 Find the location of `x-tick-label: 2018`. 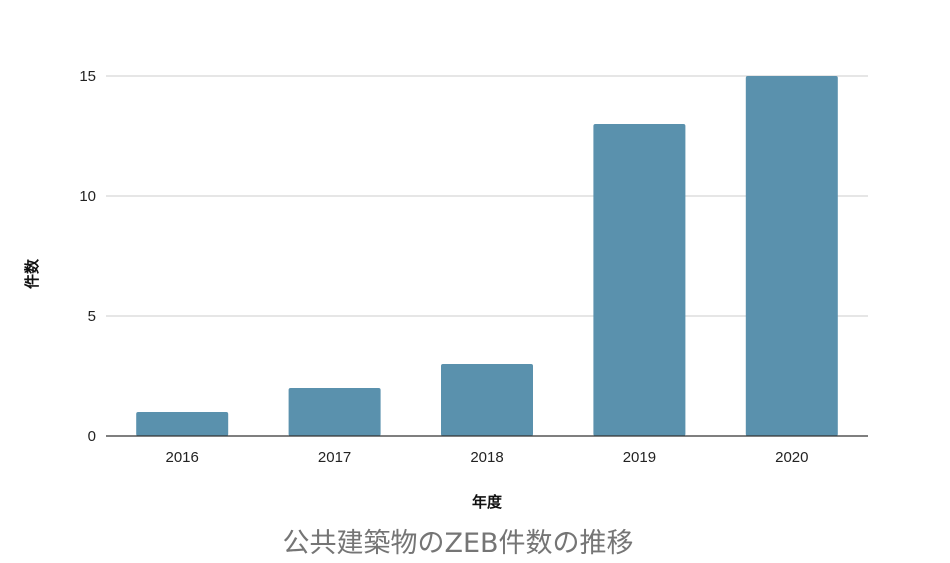

x-tick-label: 2018 is located at coordinates (486, 457).